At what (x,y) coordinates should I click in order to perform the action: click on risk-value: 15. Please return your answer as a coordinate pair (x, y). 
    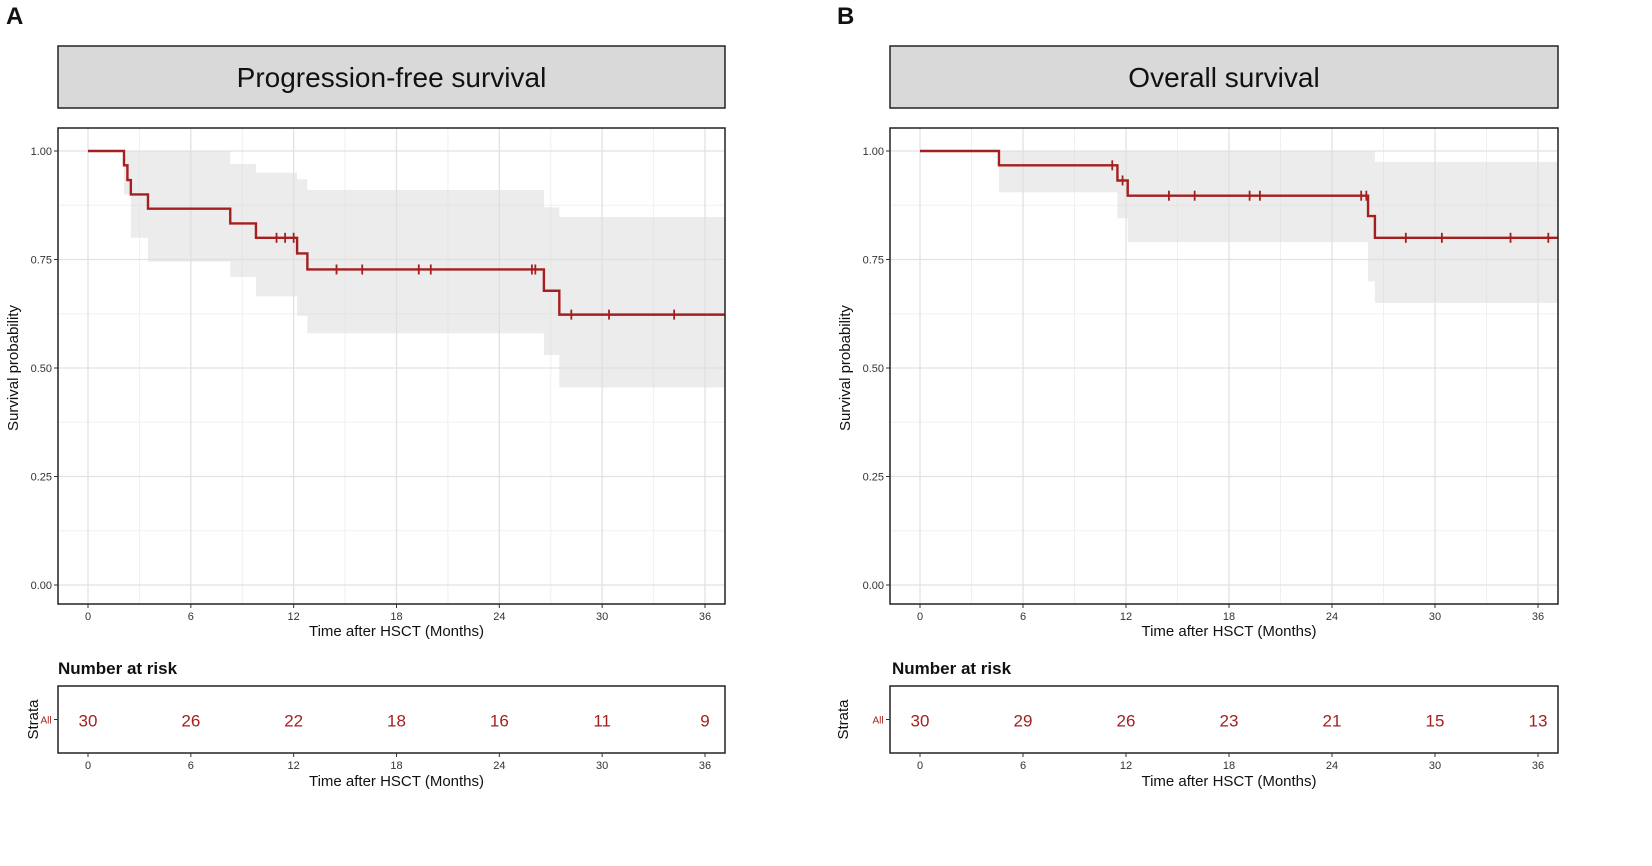
    Looking at the image, I should click on (1435, 721).